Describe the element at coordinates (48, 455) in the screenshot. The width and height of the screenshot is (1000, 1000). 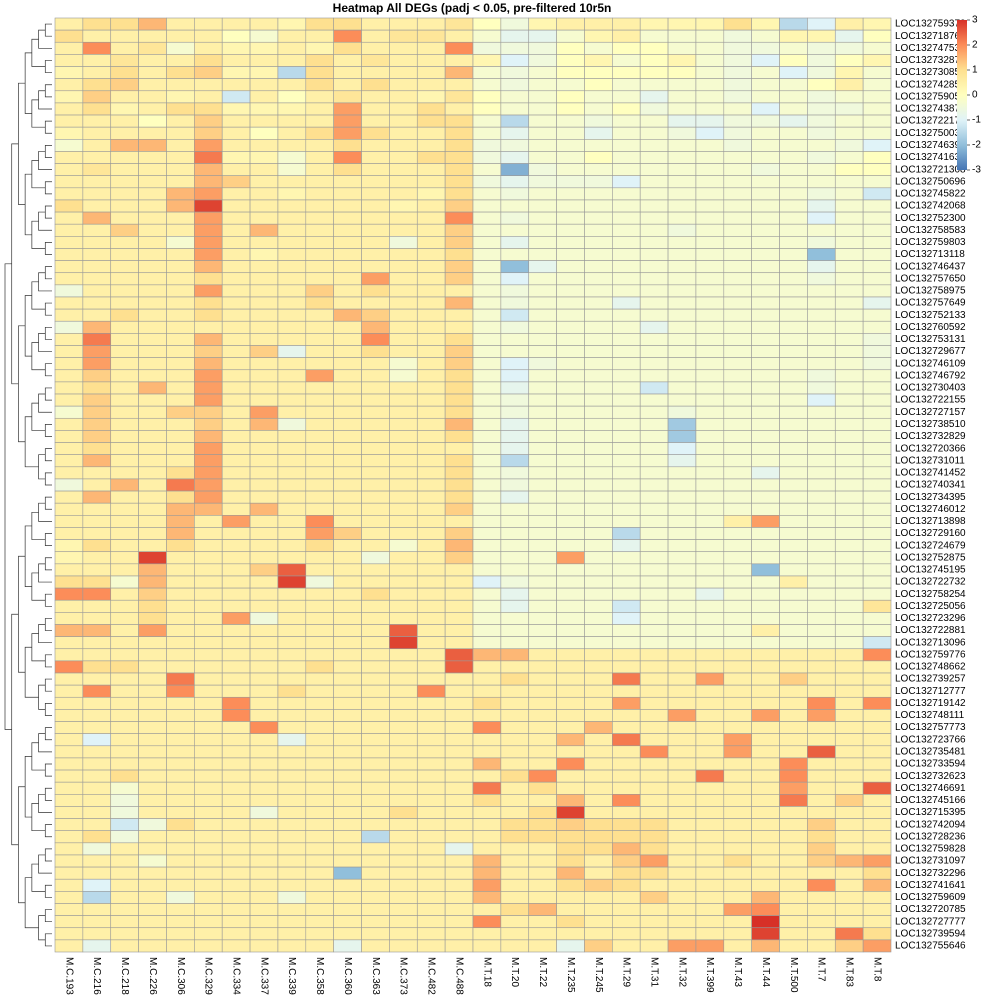
I see `dendrogram-branch` at that location.